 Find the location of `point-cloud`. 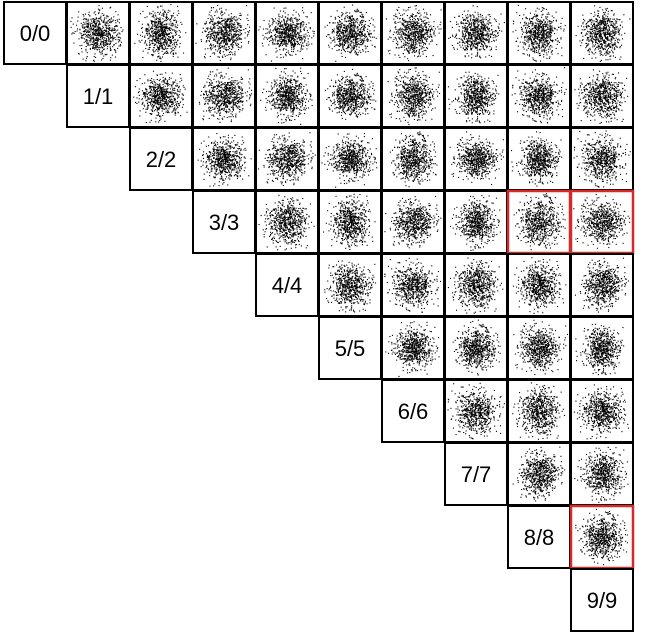

point-cloud is located at coordinates (476, 32).